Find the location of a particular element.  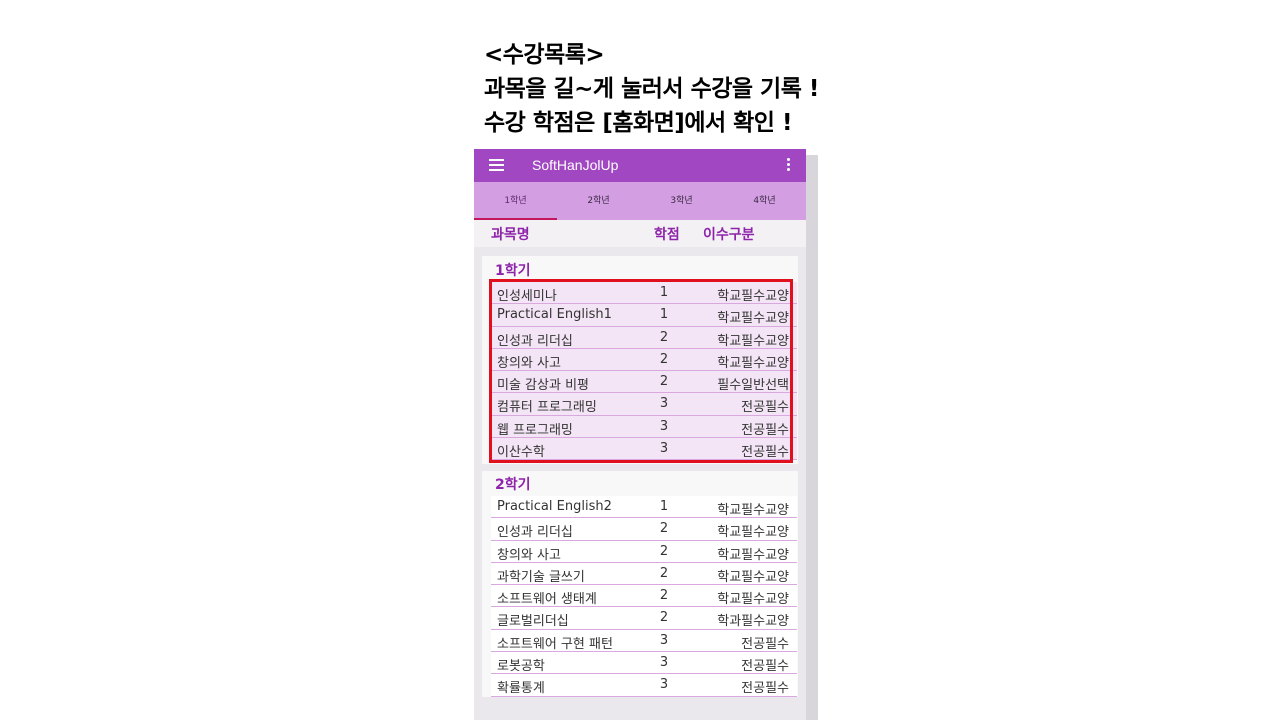

course-row: Practical English1 1 학교필수교양 is located at coordinates (644, 315).